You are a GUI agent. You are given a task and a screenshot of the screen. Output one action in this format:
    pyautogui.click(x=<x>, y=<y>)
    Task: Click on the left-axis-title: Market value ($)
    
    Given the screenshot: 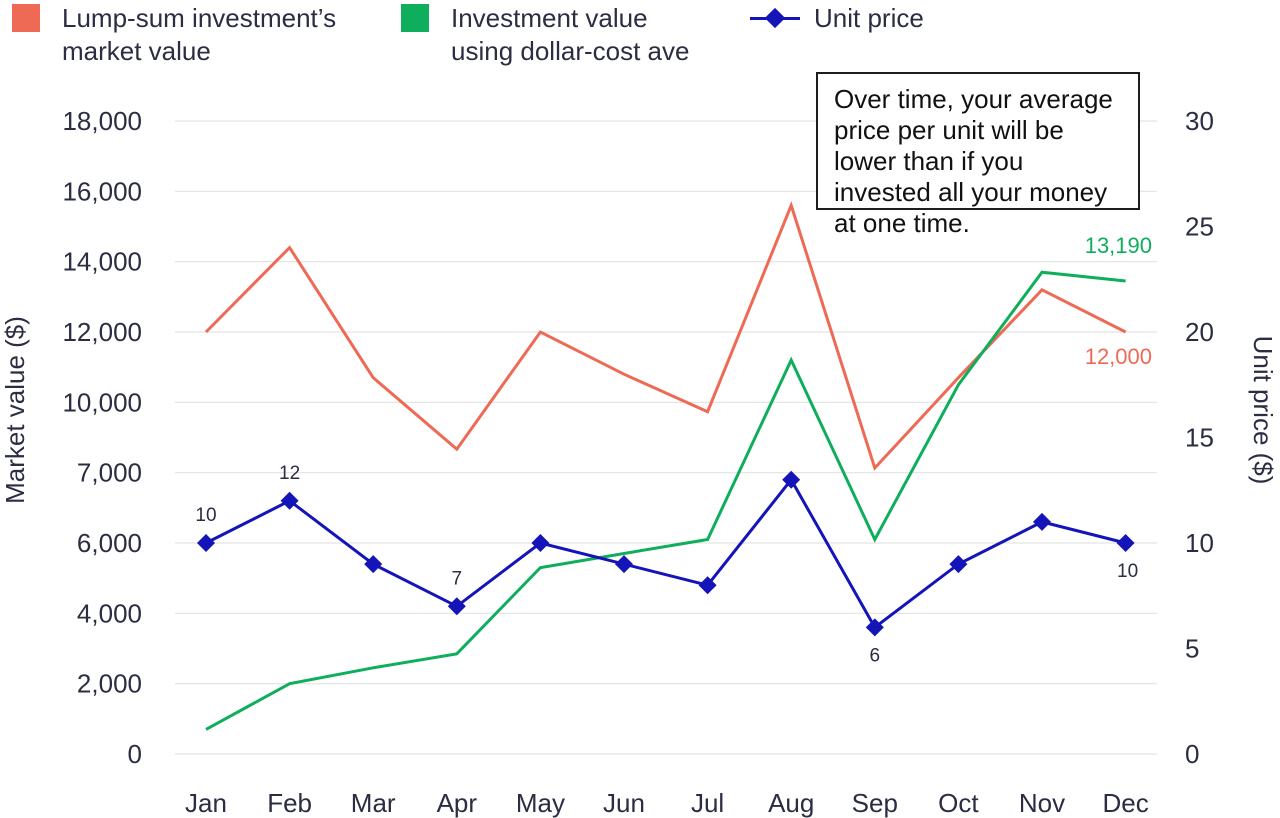 What is the action you would take?
    pyautogui.click(x=15, y=410)
    